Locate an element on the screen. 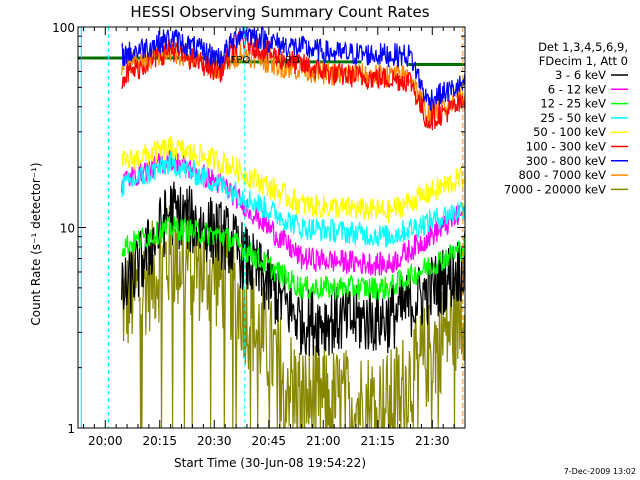 This screenshot has width=640, height=480. y-axis-label: Count Rate (s⁻¹ detector⁻¹) is located at coordinates (36, 243).